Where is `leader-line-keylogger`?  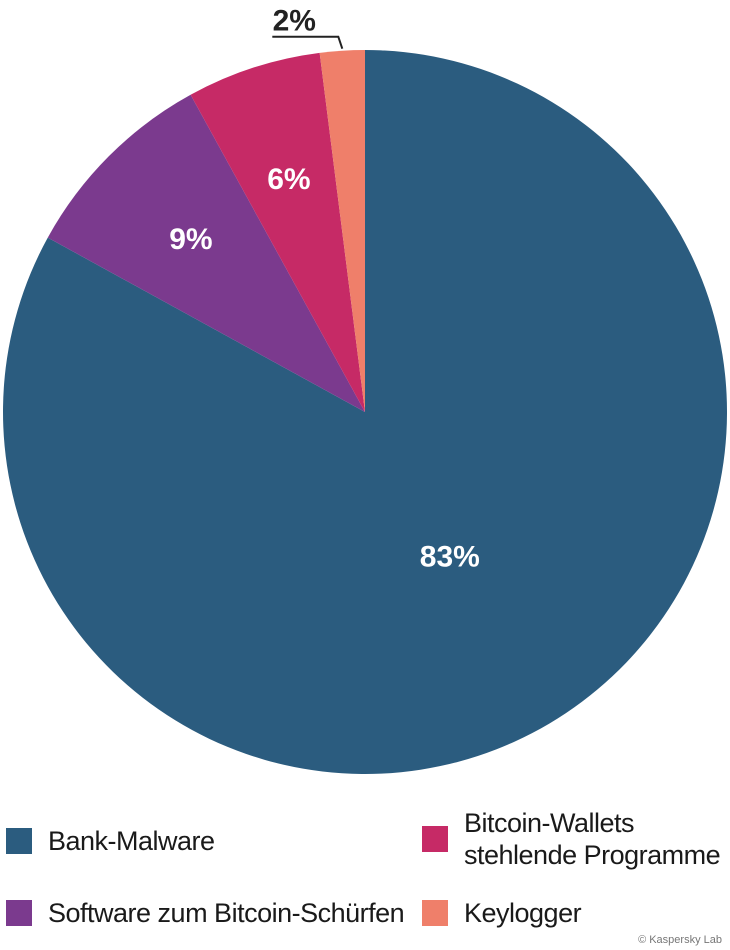 leader-line-keylogger is located at coordinates (308, 42).